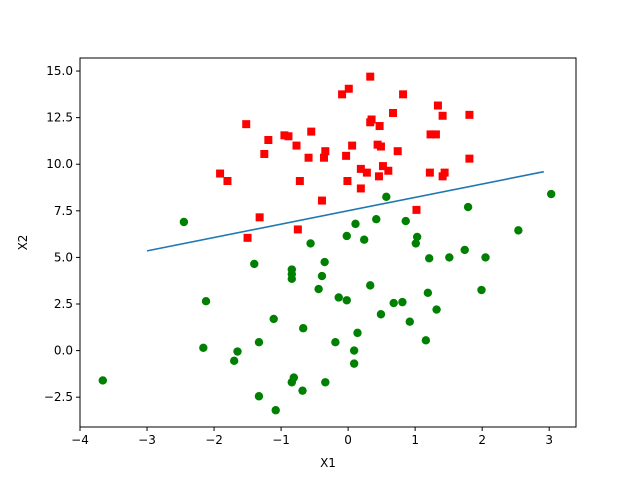 This screenshot has width=640, height=480. I want to click on y-tick-label: 0.0, so click(63, 351).